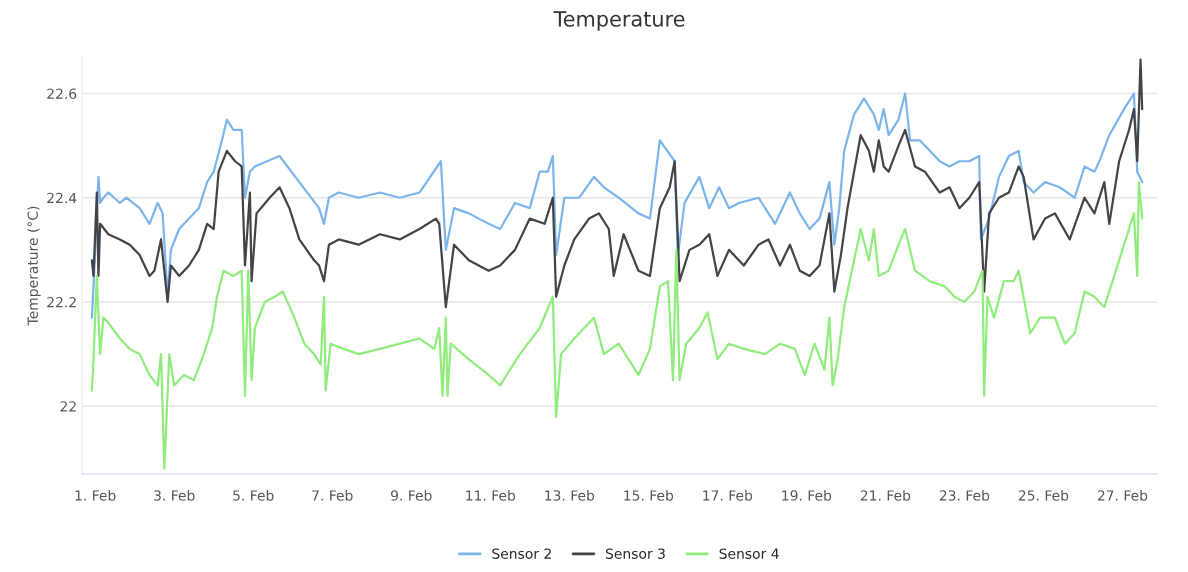 The height and width of the screenshot is (572, 1188). What do you see at coordinates (253, 495) in the screenshot?
I see `x-tick-label: 5. Feb` at bounding box center [253, 495].